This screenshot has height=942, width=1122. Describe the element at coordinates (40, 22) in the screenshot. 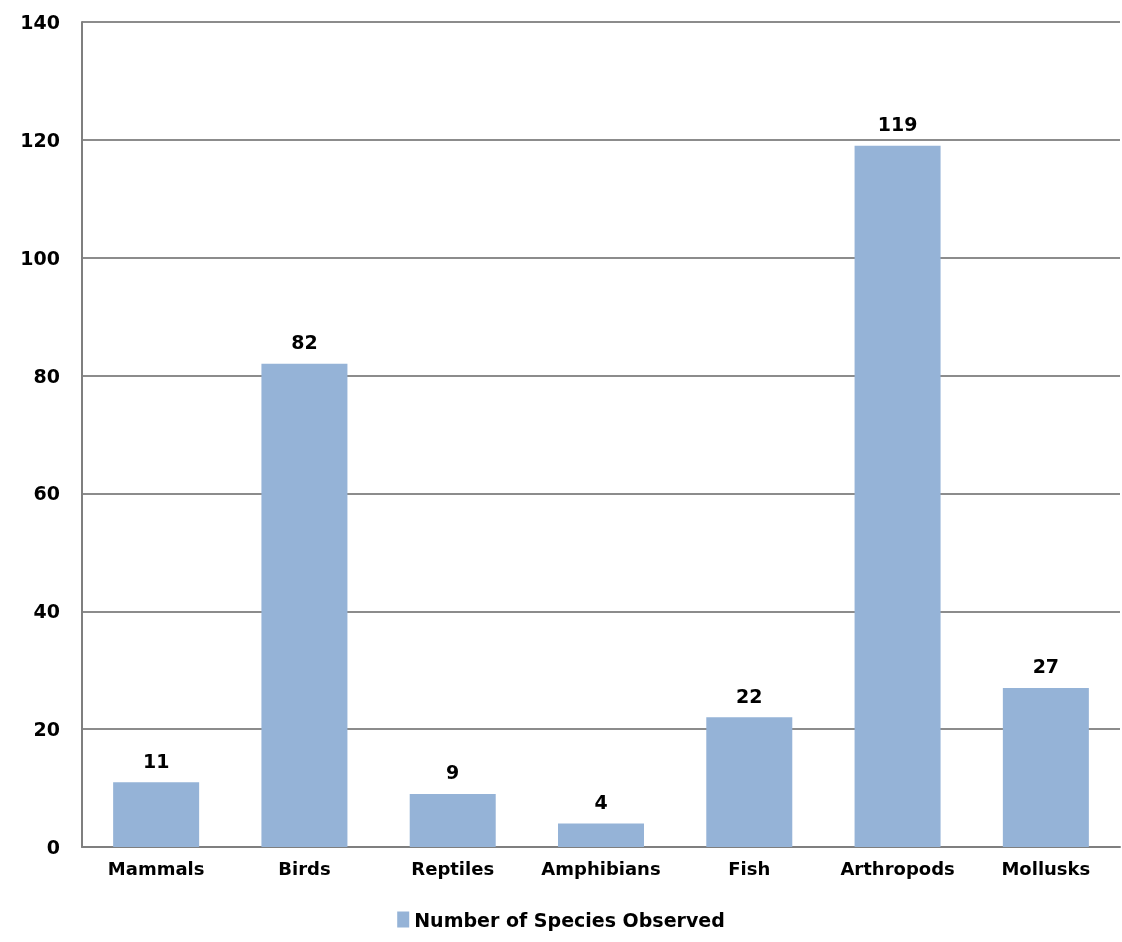

I see `y-tick-label: 140` at that location.